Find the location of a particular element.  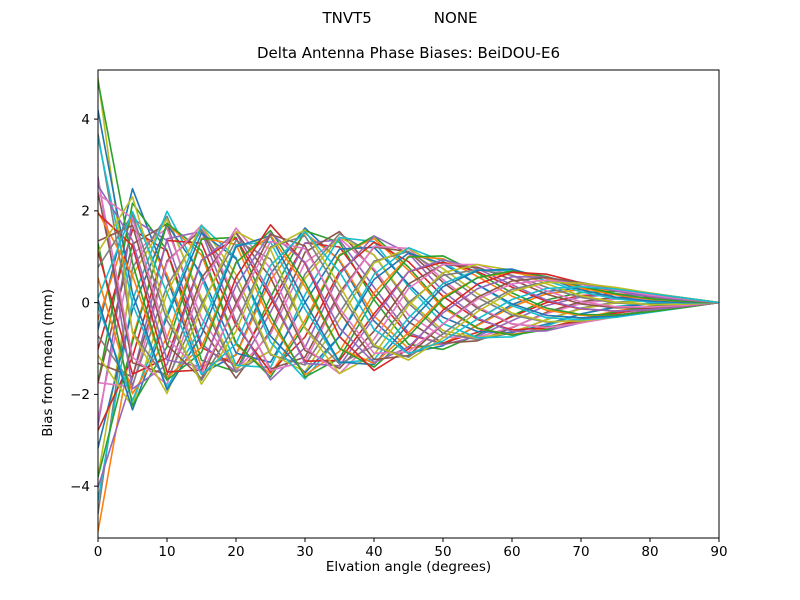

suptitle: TNVT5 NONE is located at coordinates (400, 18).